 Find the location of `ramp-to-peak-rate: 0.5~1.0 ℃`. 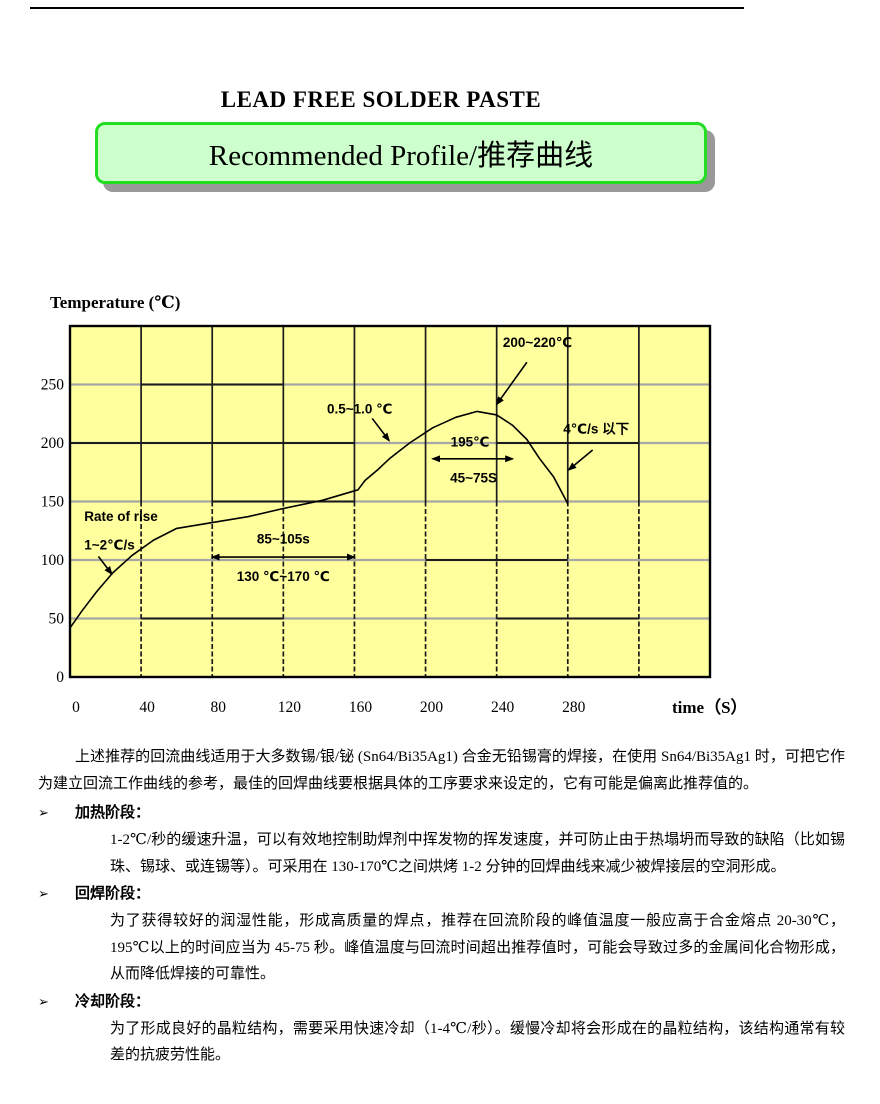

ramp-to-peak-rate: 0.5~1.0 ℃ is located at coordinates (360, 409).